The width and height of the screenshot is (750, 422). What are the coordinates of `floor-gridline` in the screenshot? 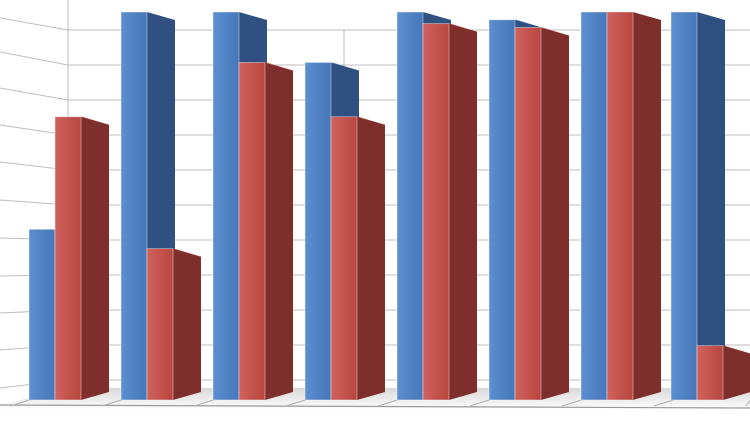 It's located at (747, 403).